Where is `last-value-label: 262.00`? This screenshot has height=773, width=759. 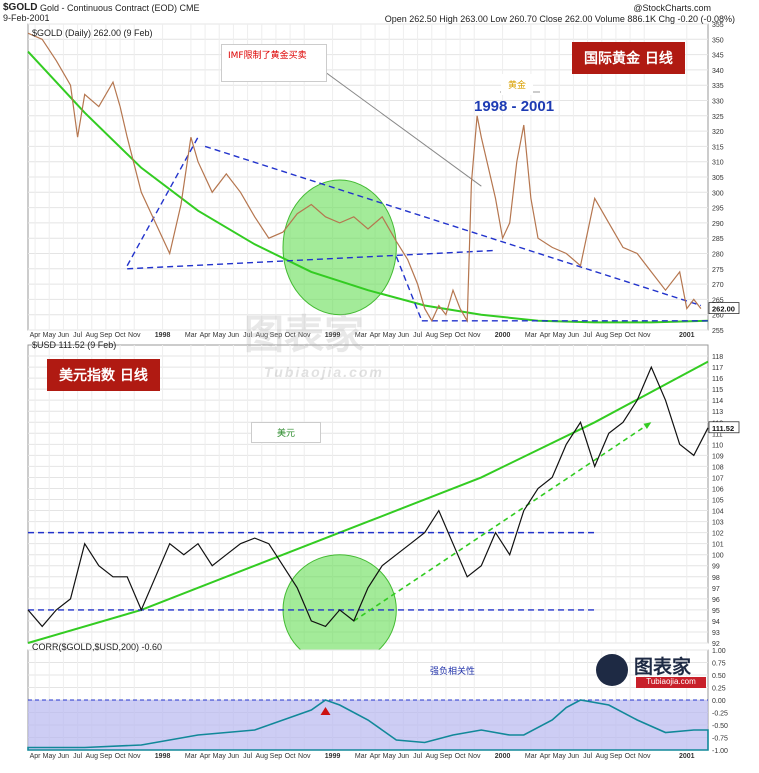
last-value-label: 262.00 is located at coordinates (723, 309).